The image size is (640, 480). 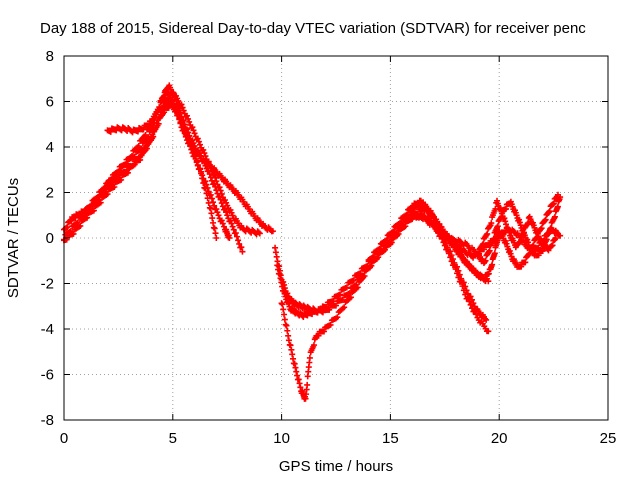 What do you see at coordinates (47, 375) in the screenshot?
I see `y-tick-label: -6` at bounding box center [47, 375].